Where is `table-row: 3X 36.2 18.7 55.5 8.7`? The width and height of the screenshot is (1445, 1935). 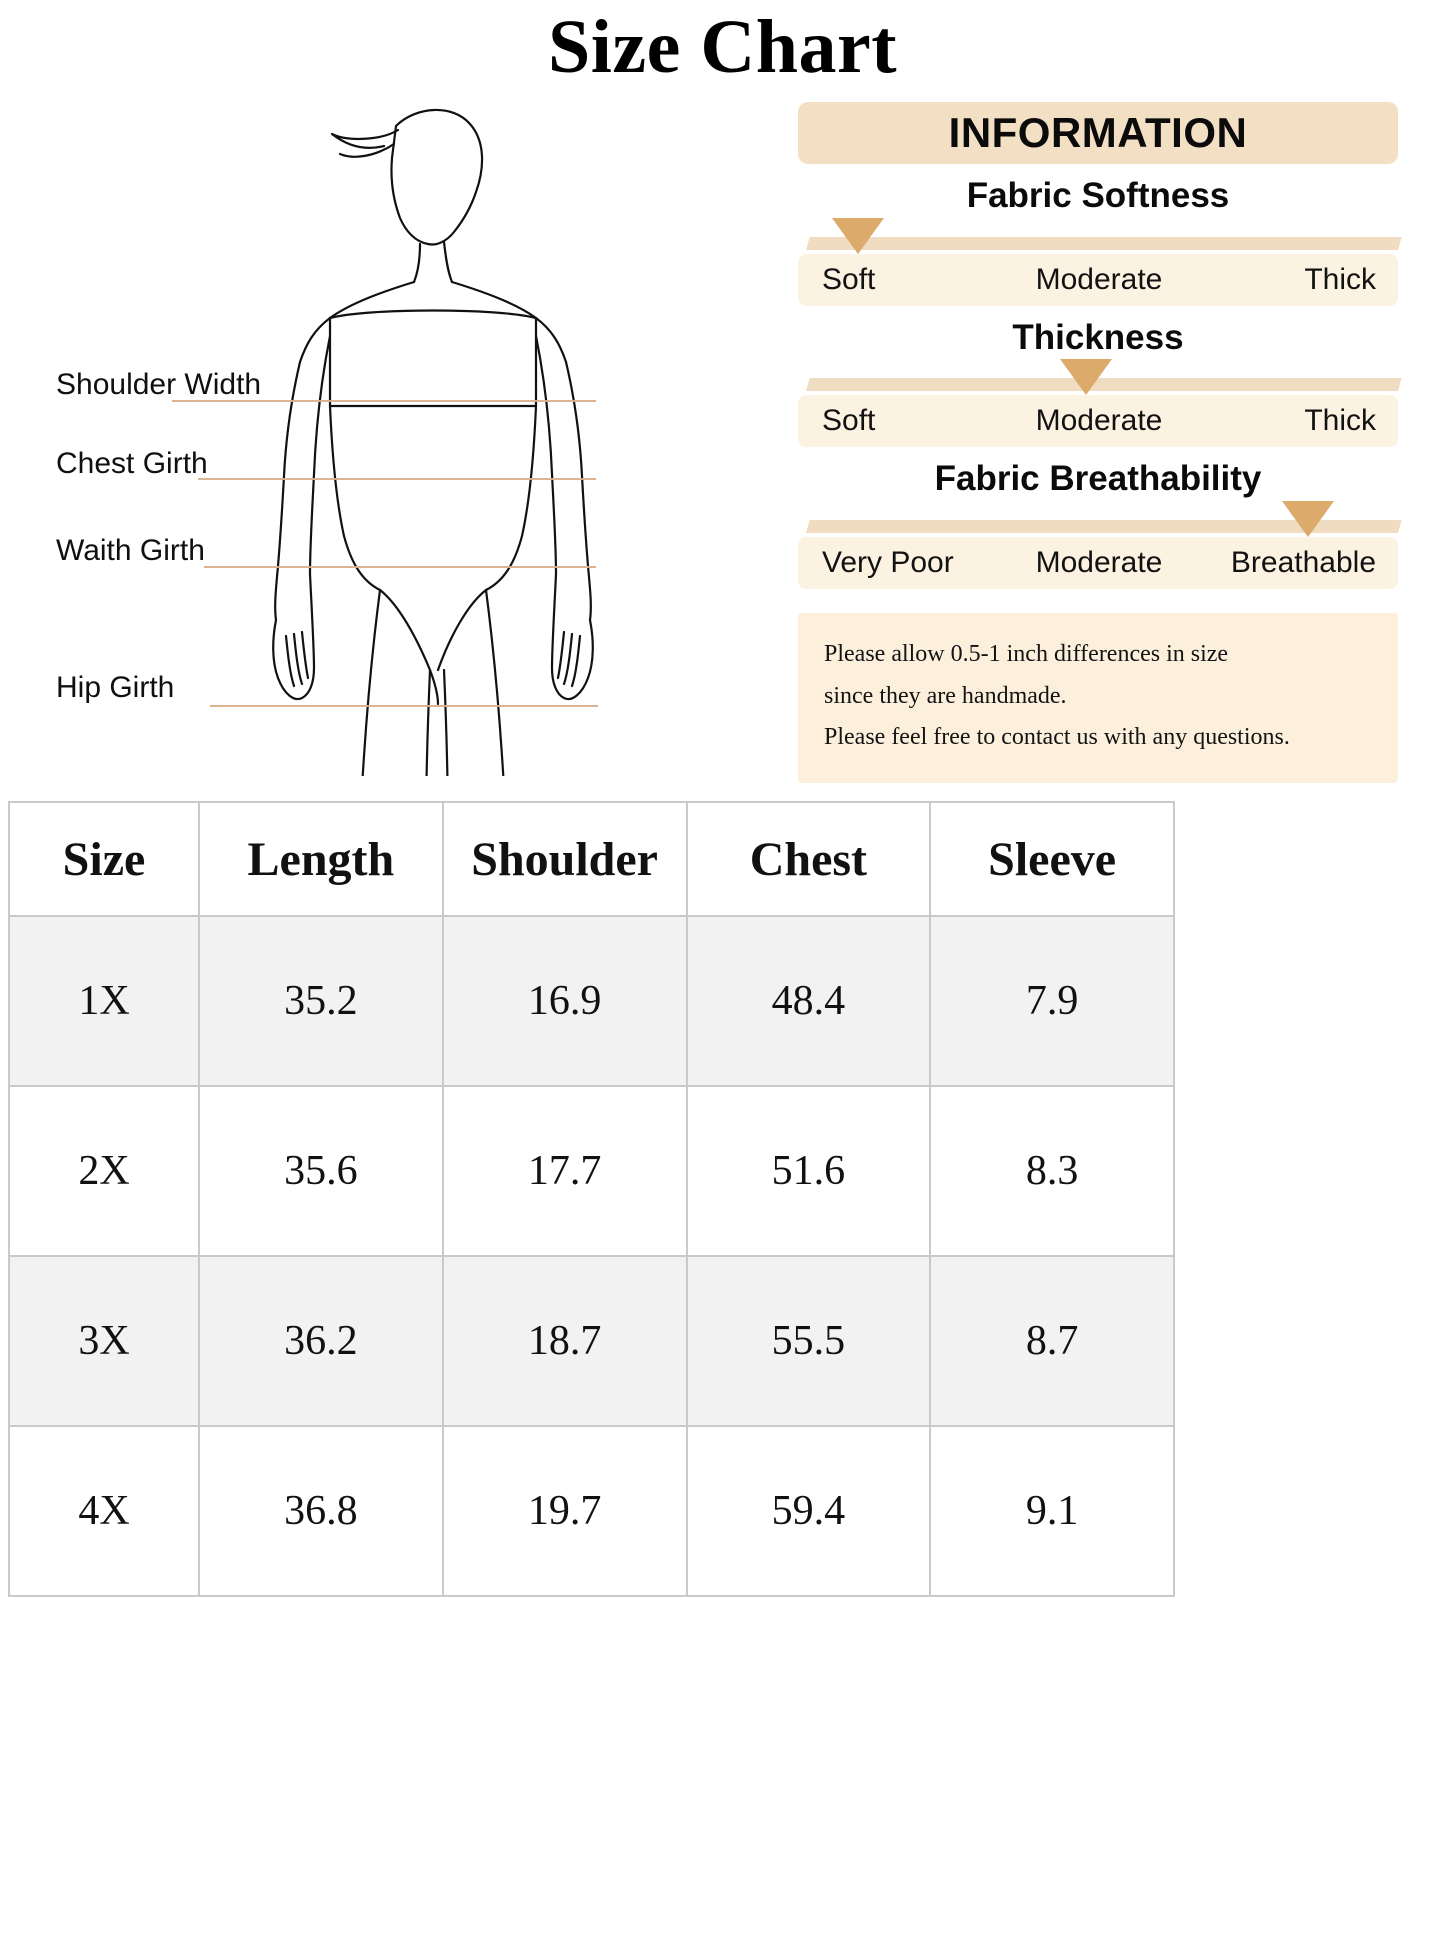 table-row: 3X 36.2 18.7 55.5 8.7 is located at coordinates (591, 1341).